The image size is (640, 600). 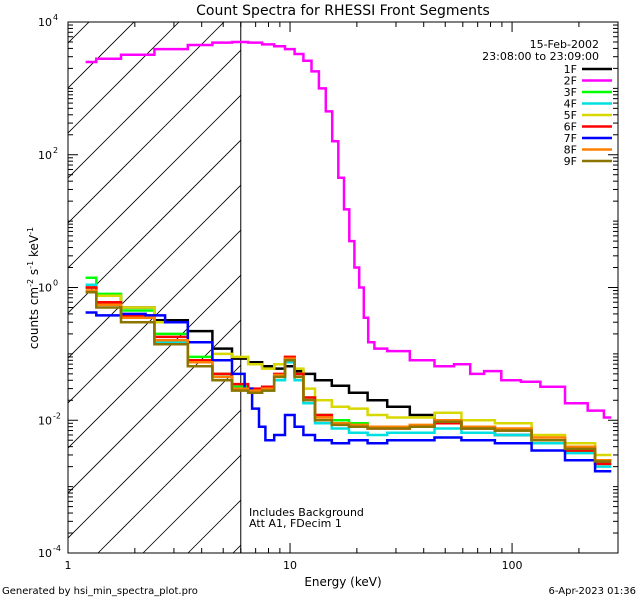 I want to click on y-label-part: s, so click(x=34, y=274).